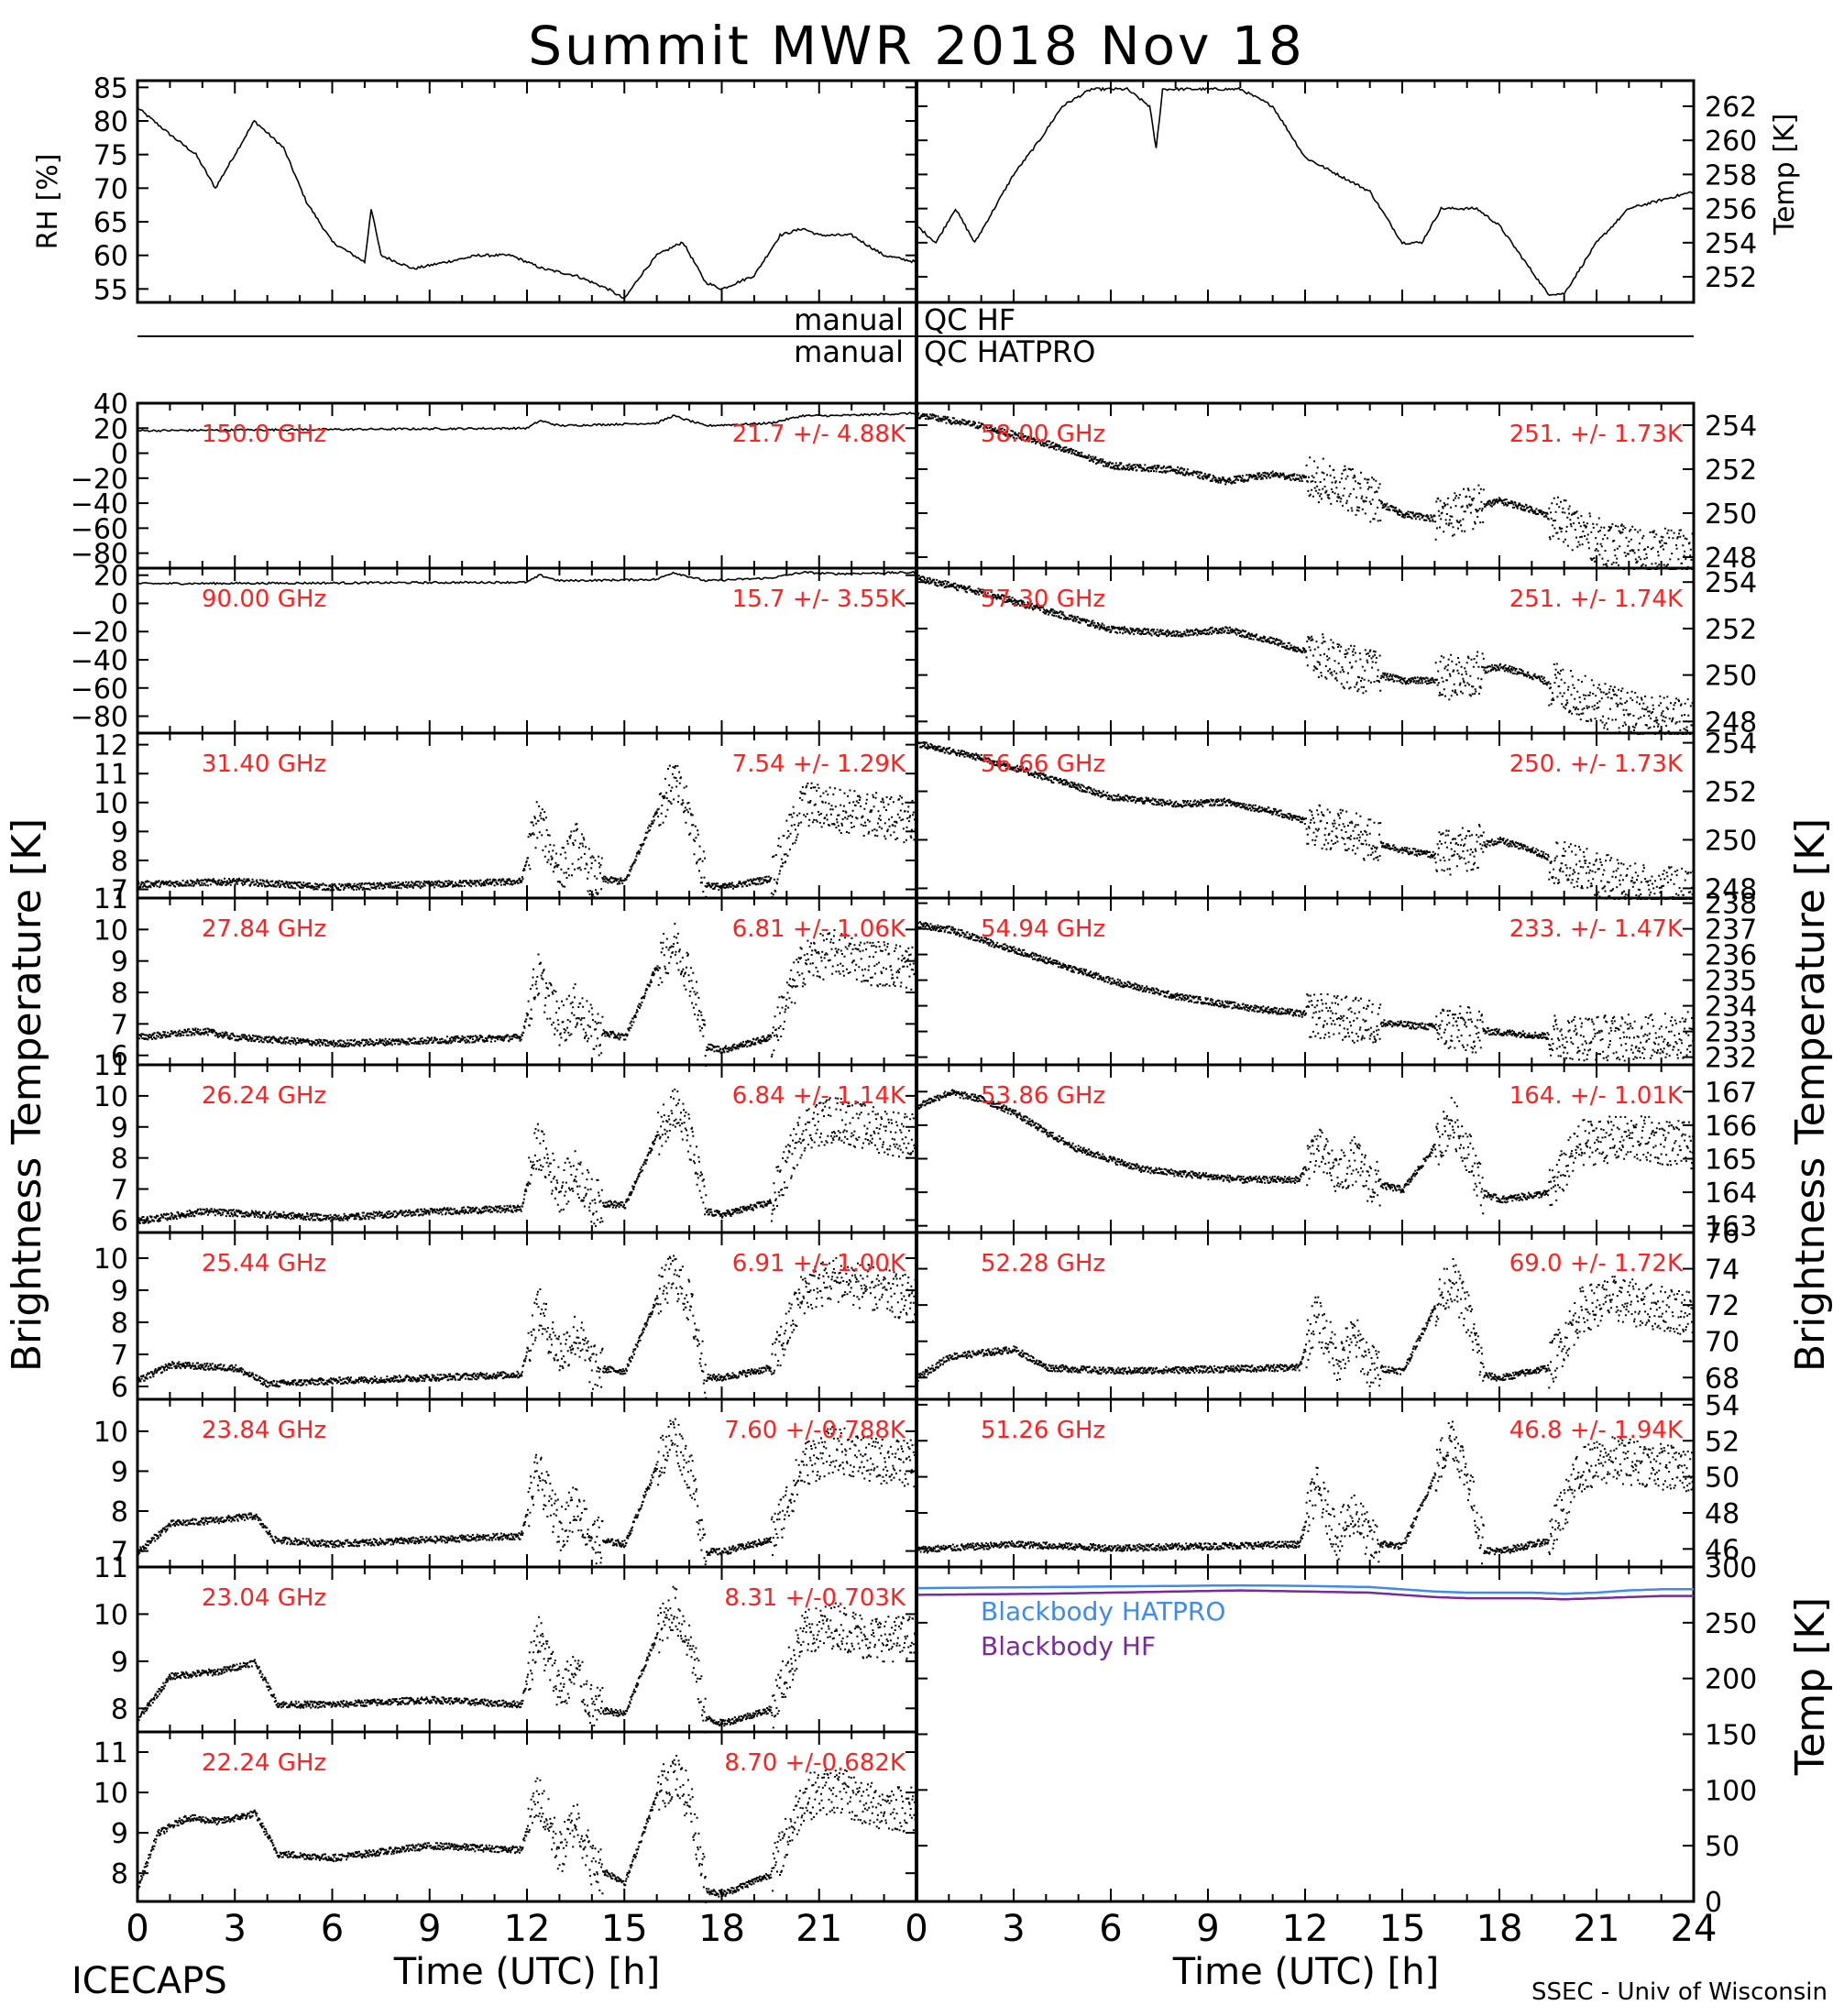 Image resolution: width=1833 pixels, height=2016 pixels. Describe the element at coordinates (916, 46) in the screenshot. I see `figure-title: Summit MWR 2018 Nov 18` at that location.